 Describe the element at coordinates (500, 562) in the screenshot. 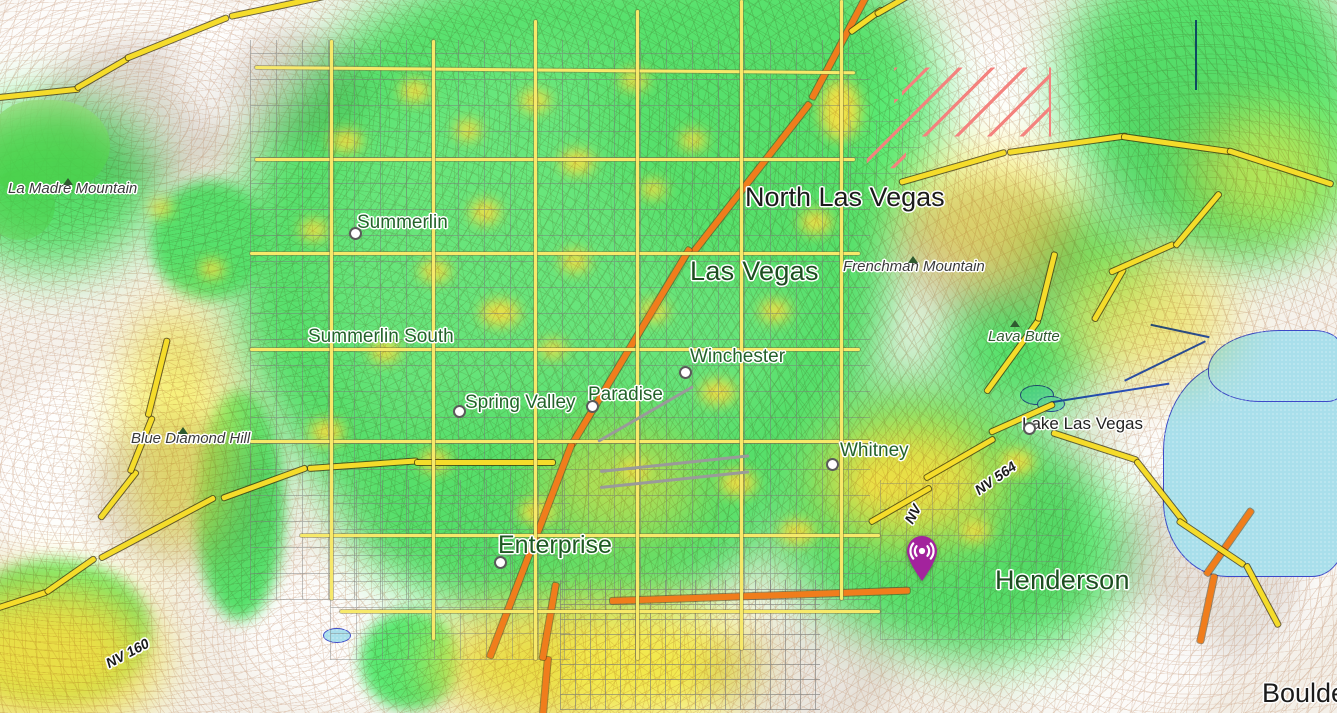

I see `place-dot-enterprise` at that location.